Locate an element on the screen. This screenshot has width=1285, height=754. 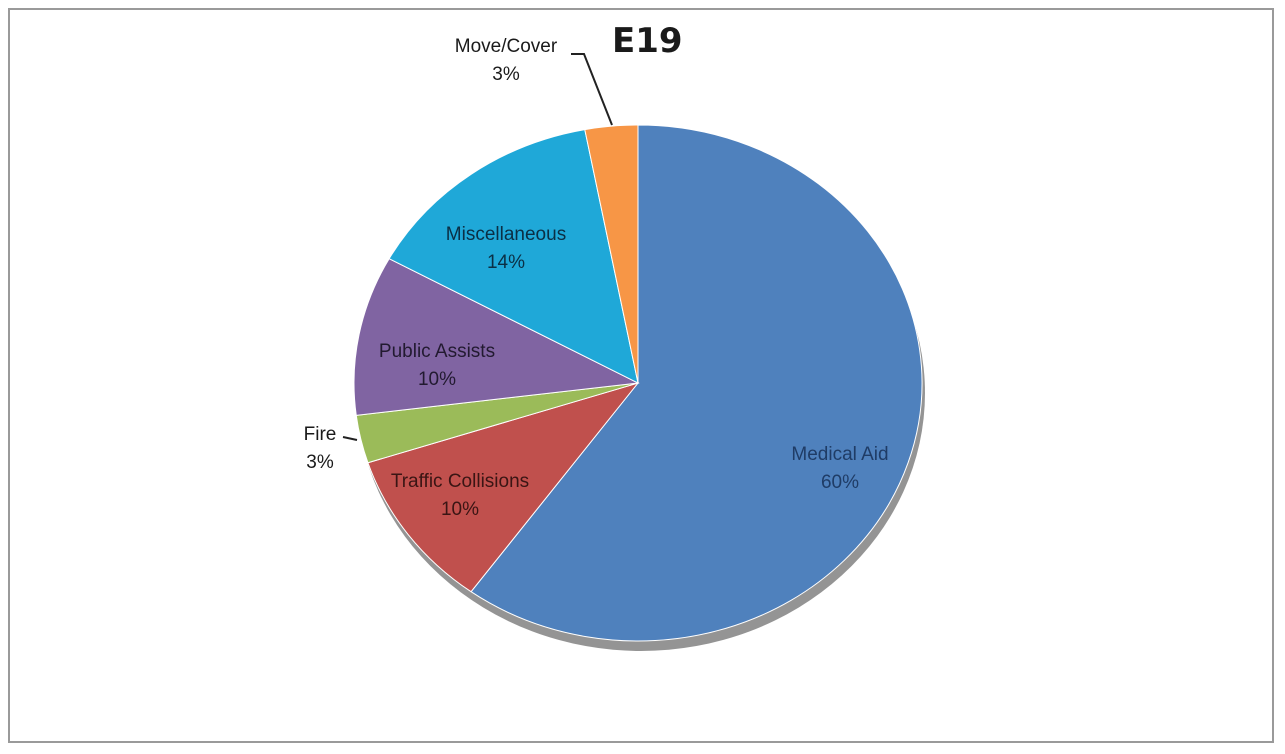
chart-title: E19 is located at coordinates (647, 41).